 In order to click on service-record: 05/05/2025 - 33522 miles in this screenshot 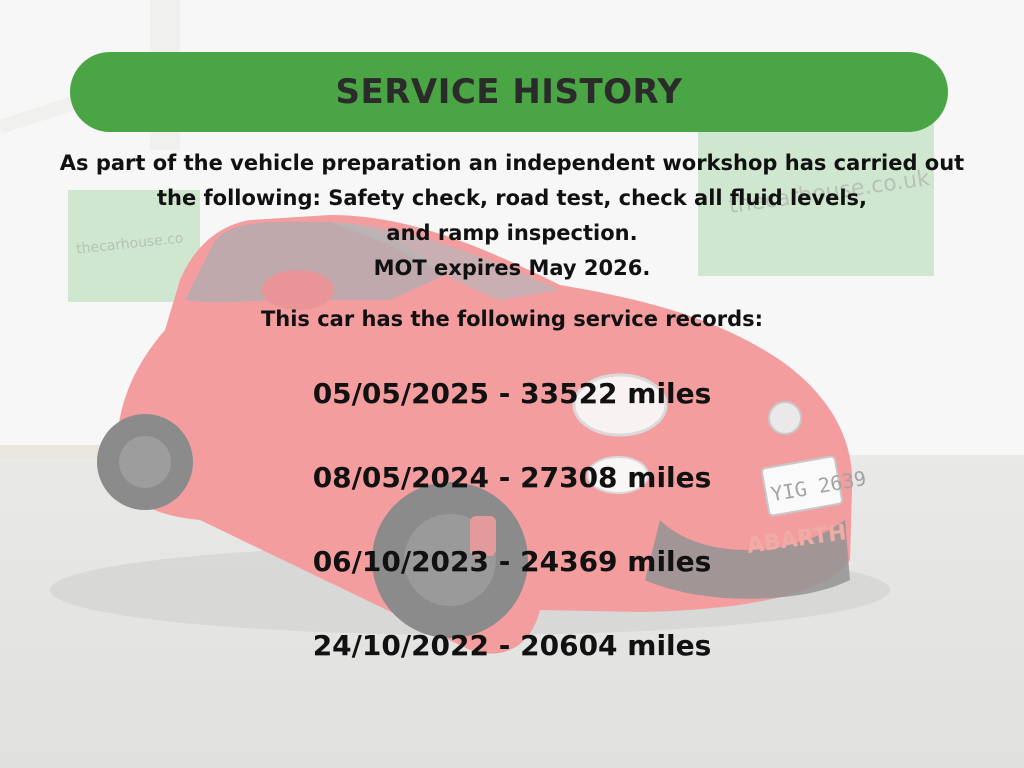, I will do `click(512, 393)`.